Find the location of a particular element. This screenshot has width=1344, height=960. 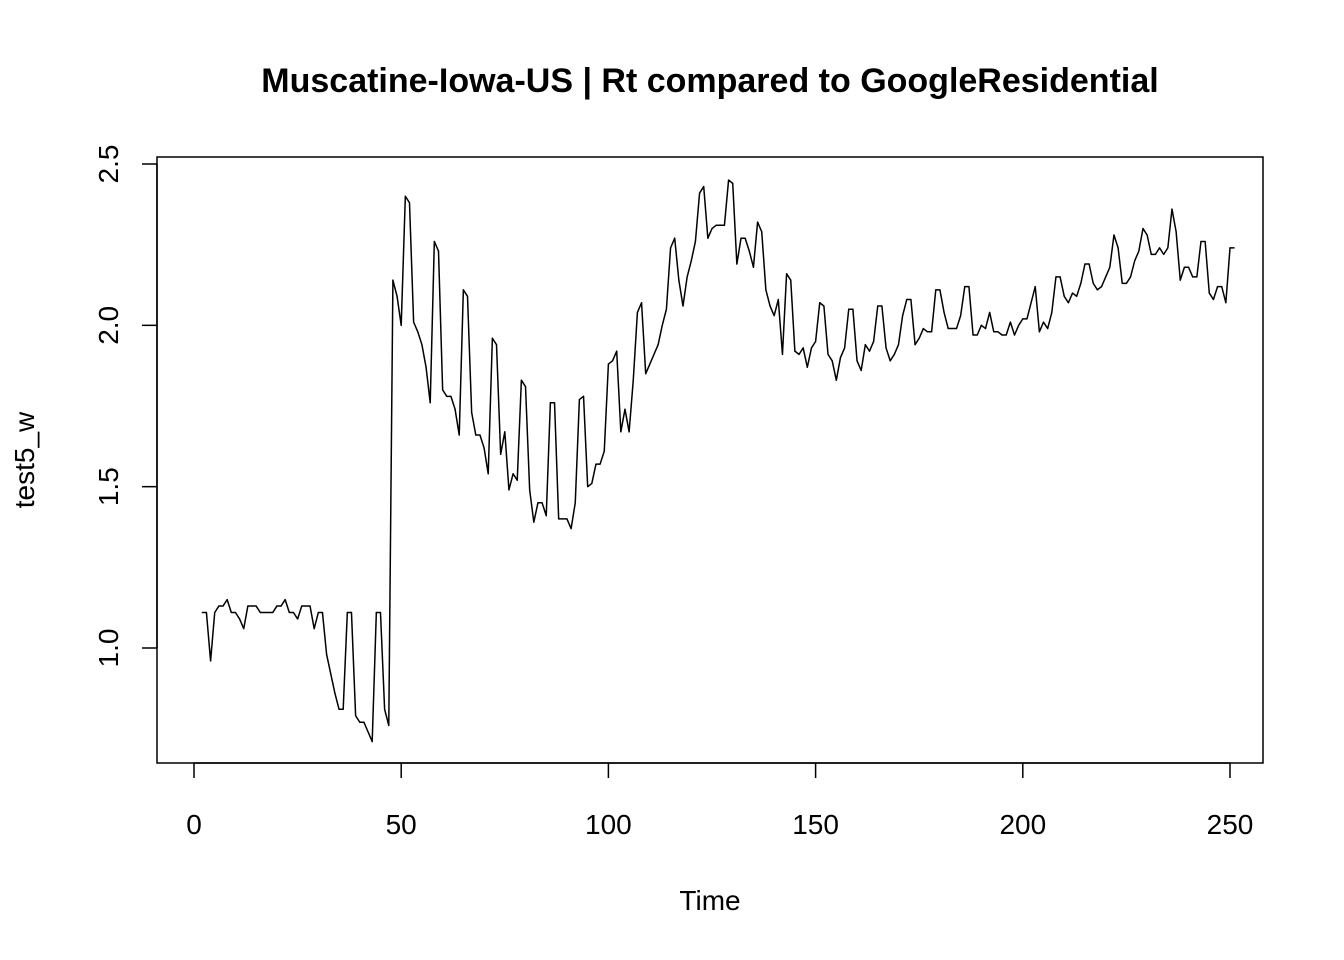

x-tick-label: 250 is located at coordinates (1230, 824).